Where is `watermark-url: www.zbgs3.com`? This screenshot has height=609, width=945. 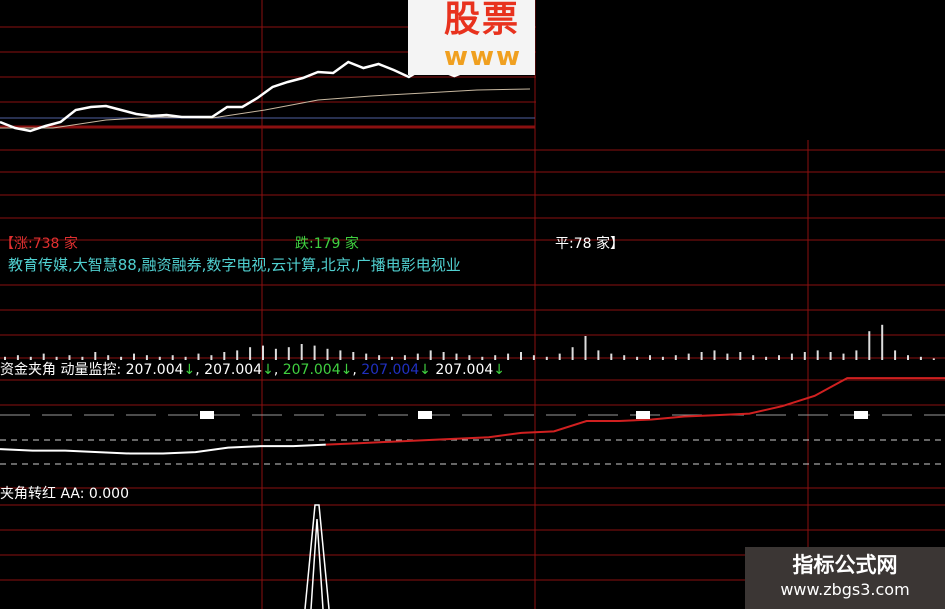 watermark-url: www.zbgs3.com is located at coordinates (845, 589).